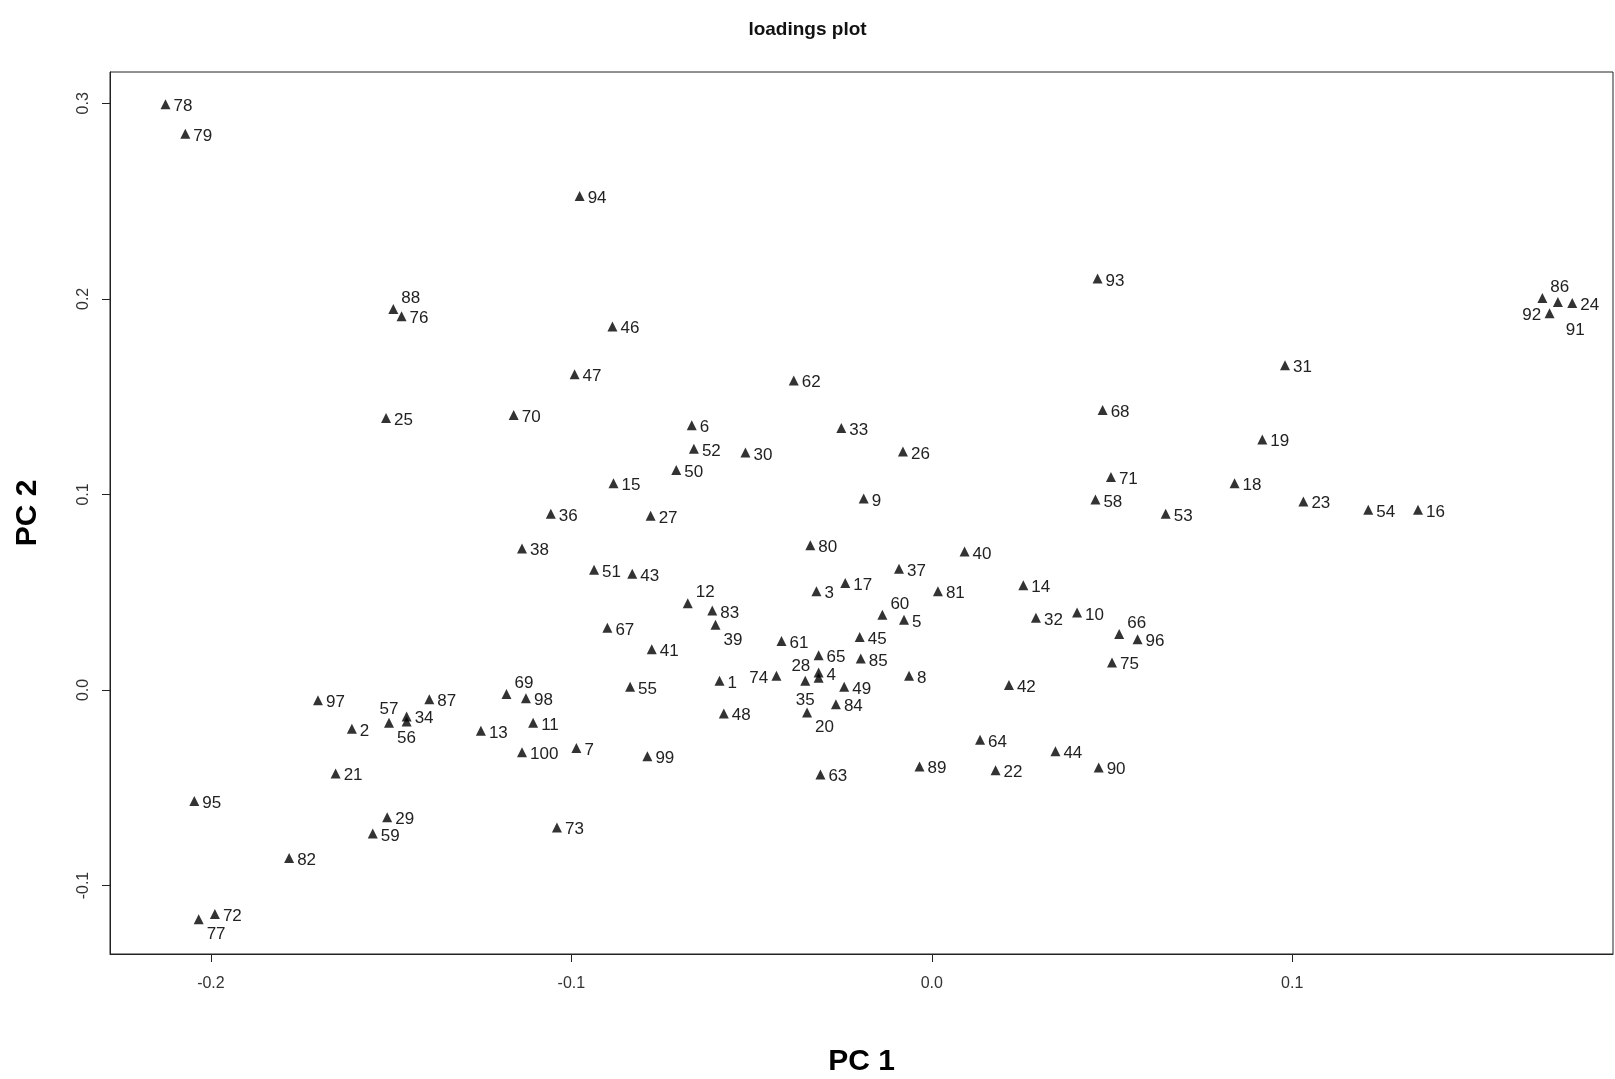 This screenshot has height=1079, width=1615. I want to click on annotation: 30, so click(763, 454).